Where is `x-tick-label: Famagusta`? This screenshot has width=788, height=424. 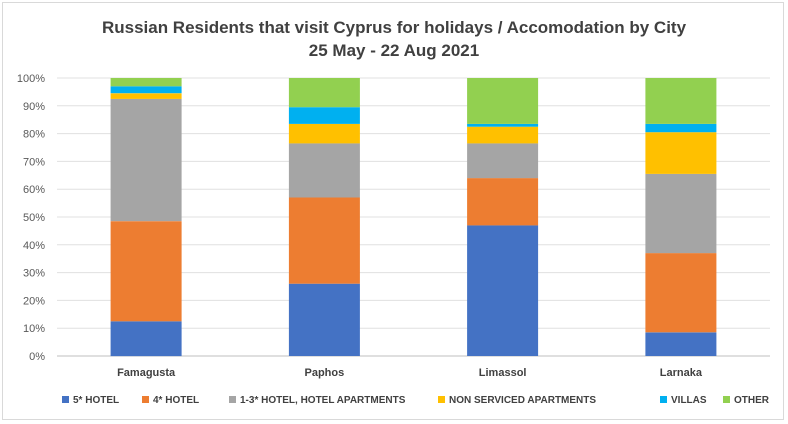 x-tick-label: Famagusta is located at coordinates (146, 373).